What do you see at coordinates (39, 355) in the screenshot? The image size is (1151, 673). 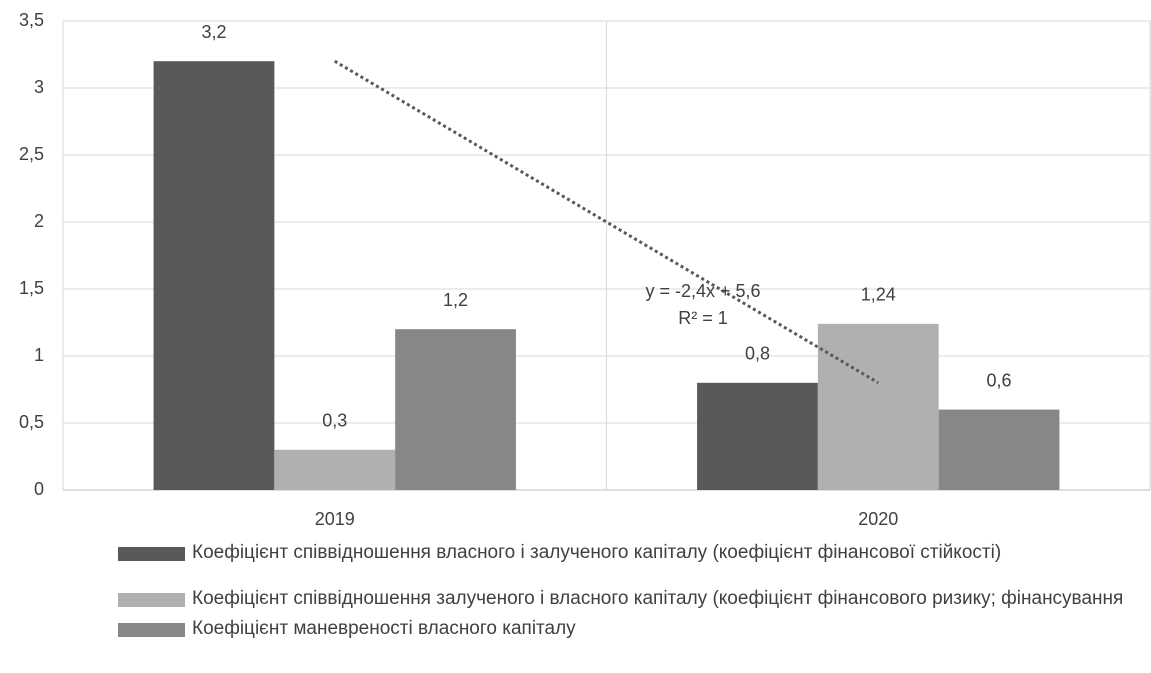 I see `y-tick-label: 1` at bounding box center [39, 355].